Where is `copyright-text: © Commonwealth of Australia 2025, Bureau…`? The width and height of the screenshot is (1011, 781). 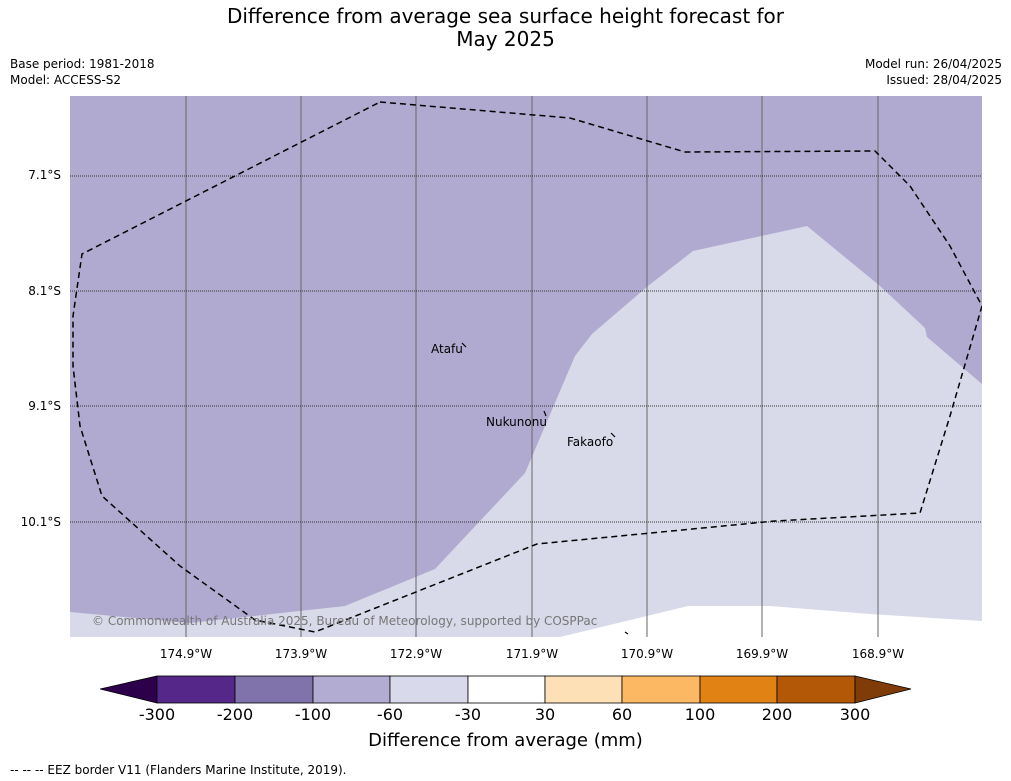 copyright-text: © Commonwealth of Australia 2025, Bureau… is located at coordinates (345, 621).